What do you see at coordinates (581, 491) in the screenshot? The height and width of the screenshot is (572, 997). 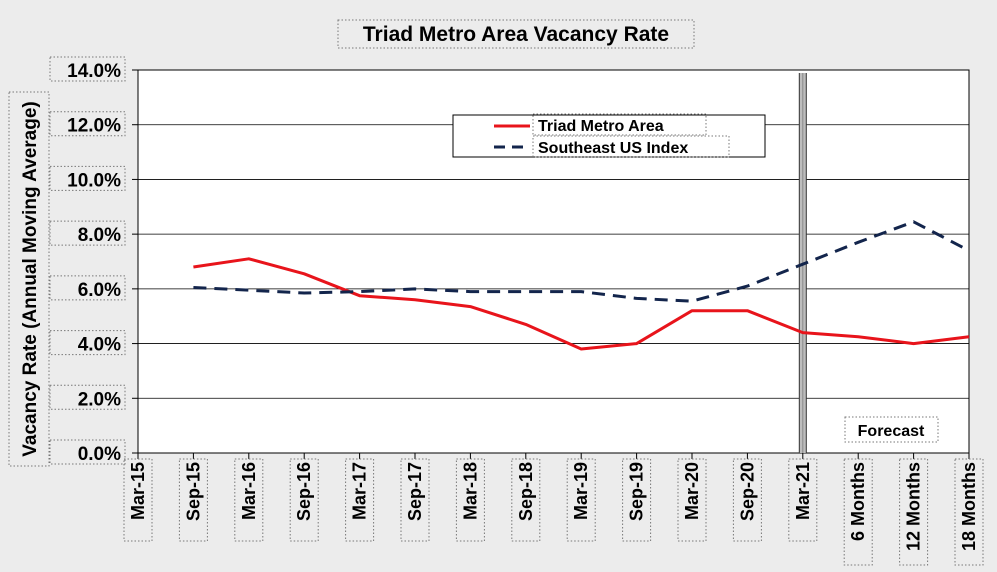 I see `x-tick-label: Mar-19` at bounding box center [581, 491].